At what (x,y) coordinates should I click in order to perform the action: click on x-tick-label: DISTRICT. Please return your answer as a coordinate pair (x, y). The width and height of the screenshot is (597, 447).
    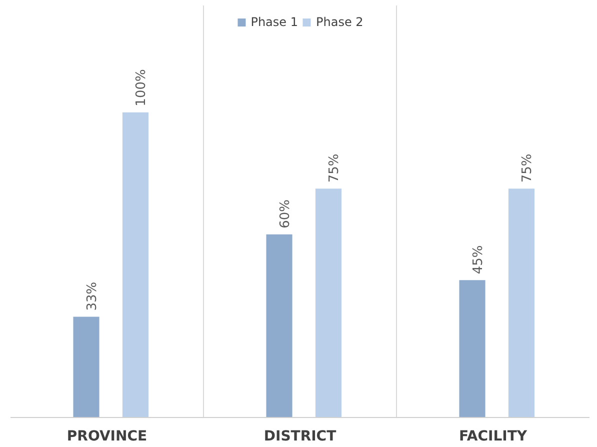
    Looking at the image, I should click on (300, 436).